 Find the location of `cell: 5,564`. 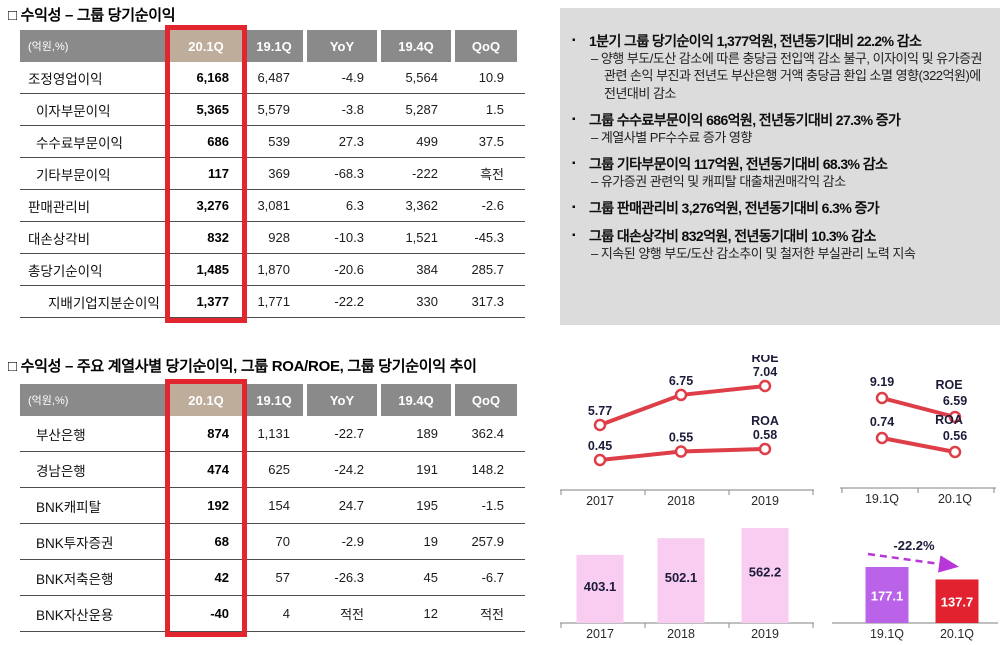

cell: 5,564 is located at coordinates (421, 77).